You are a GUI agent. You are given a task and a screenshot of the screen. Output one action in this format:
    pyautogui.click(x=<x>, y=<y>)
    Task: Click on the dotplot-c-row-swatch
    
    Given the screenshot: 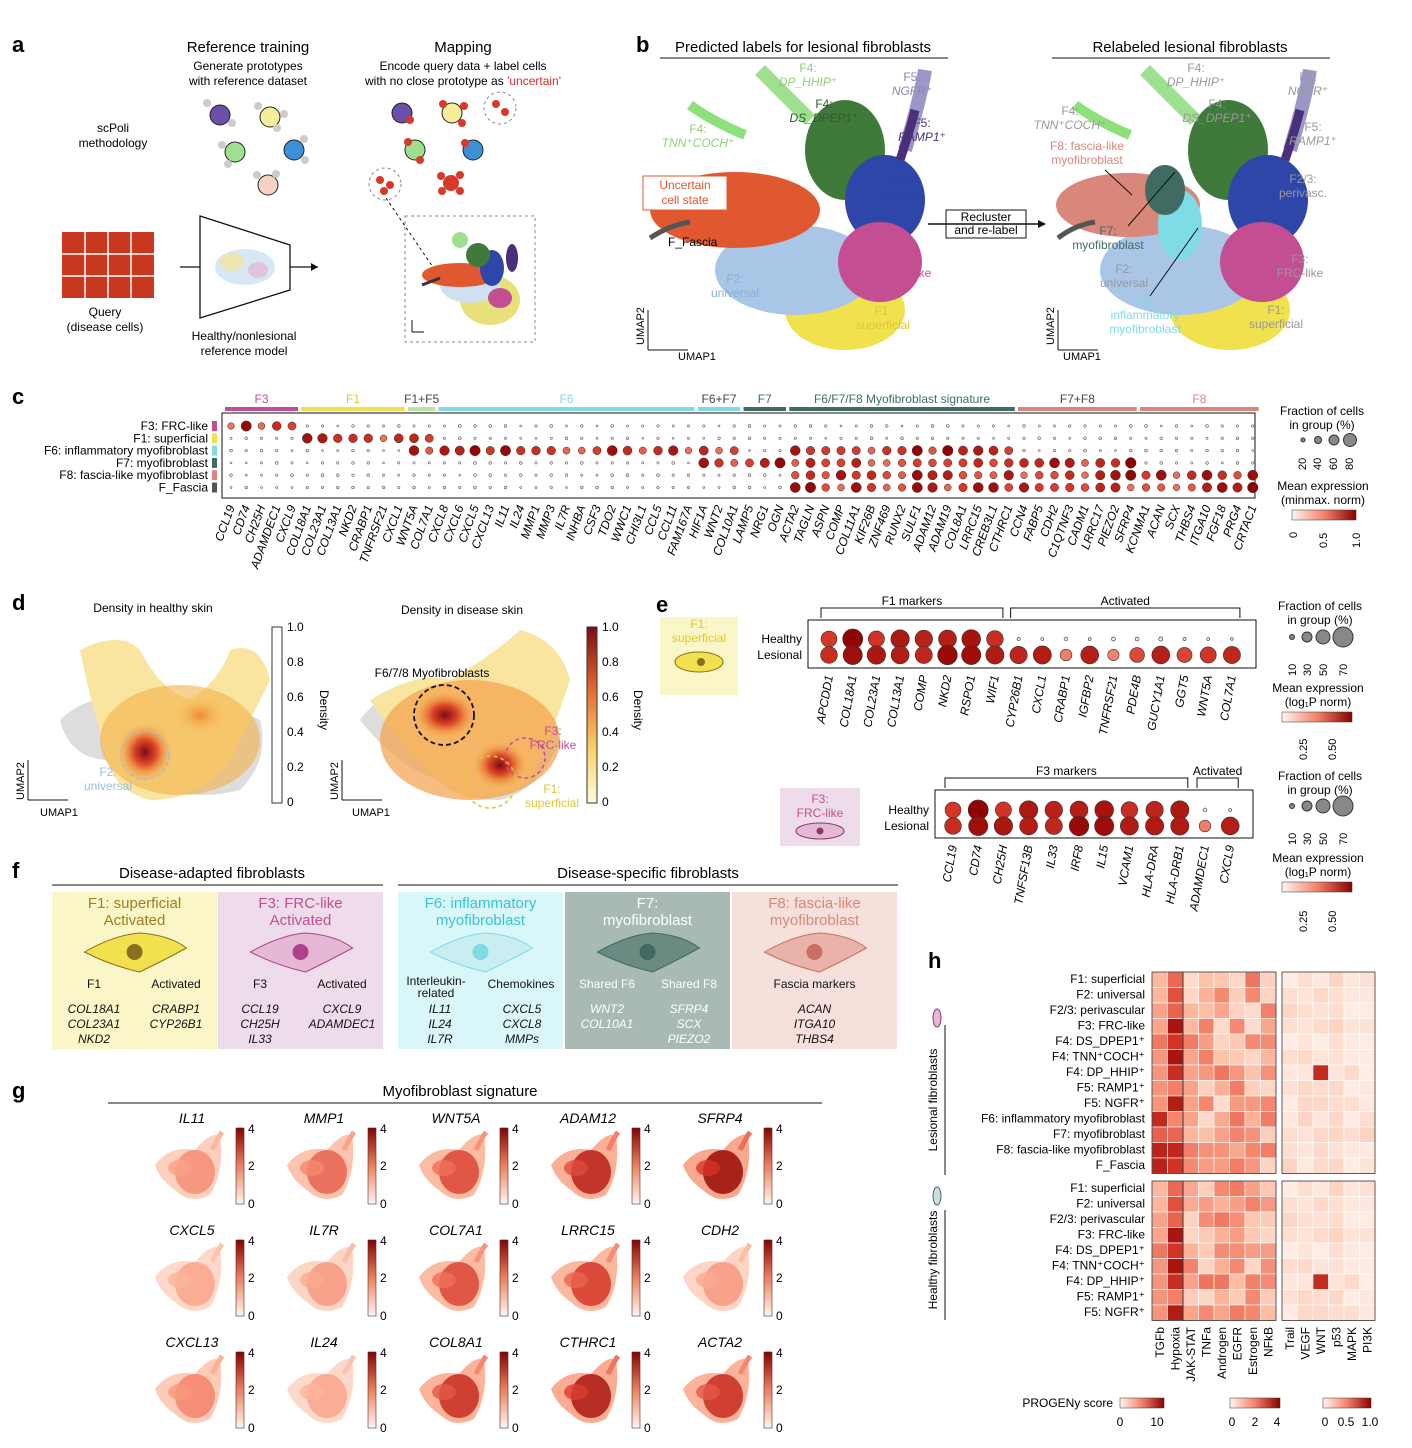 What is the action you would take?
    pyautogui.click(x=214, y=450)
    